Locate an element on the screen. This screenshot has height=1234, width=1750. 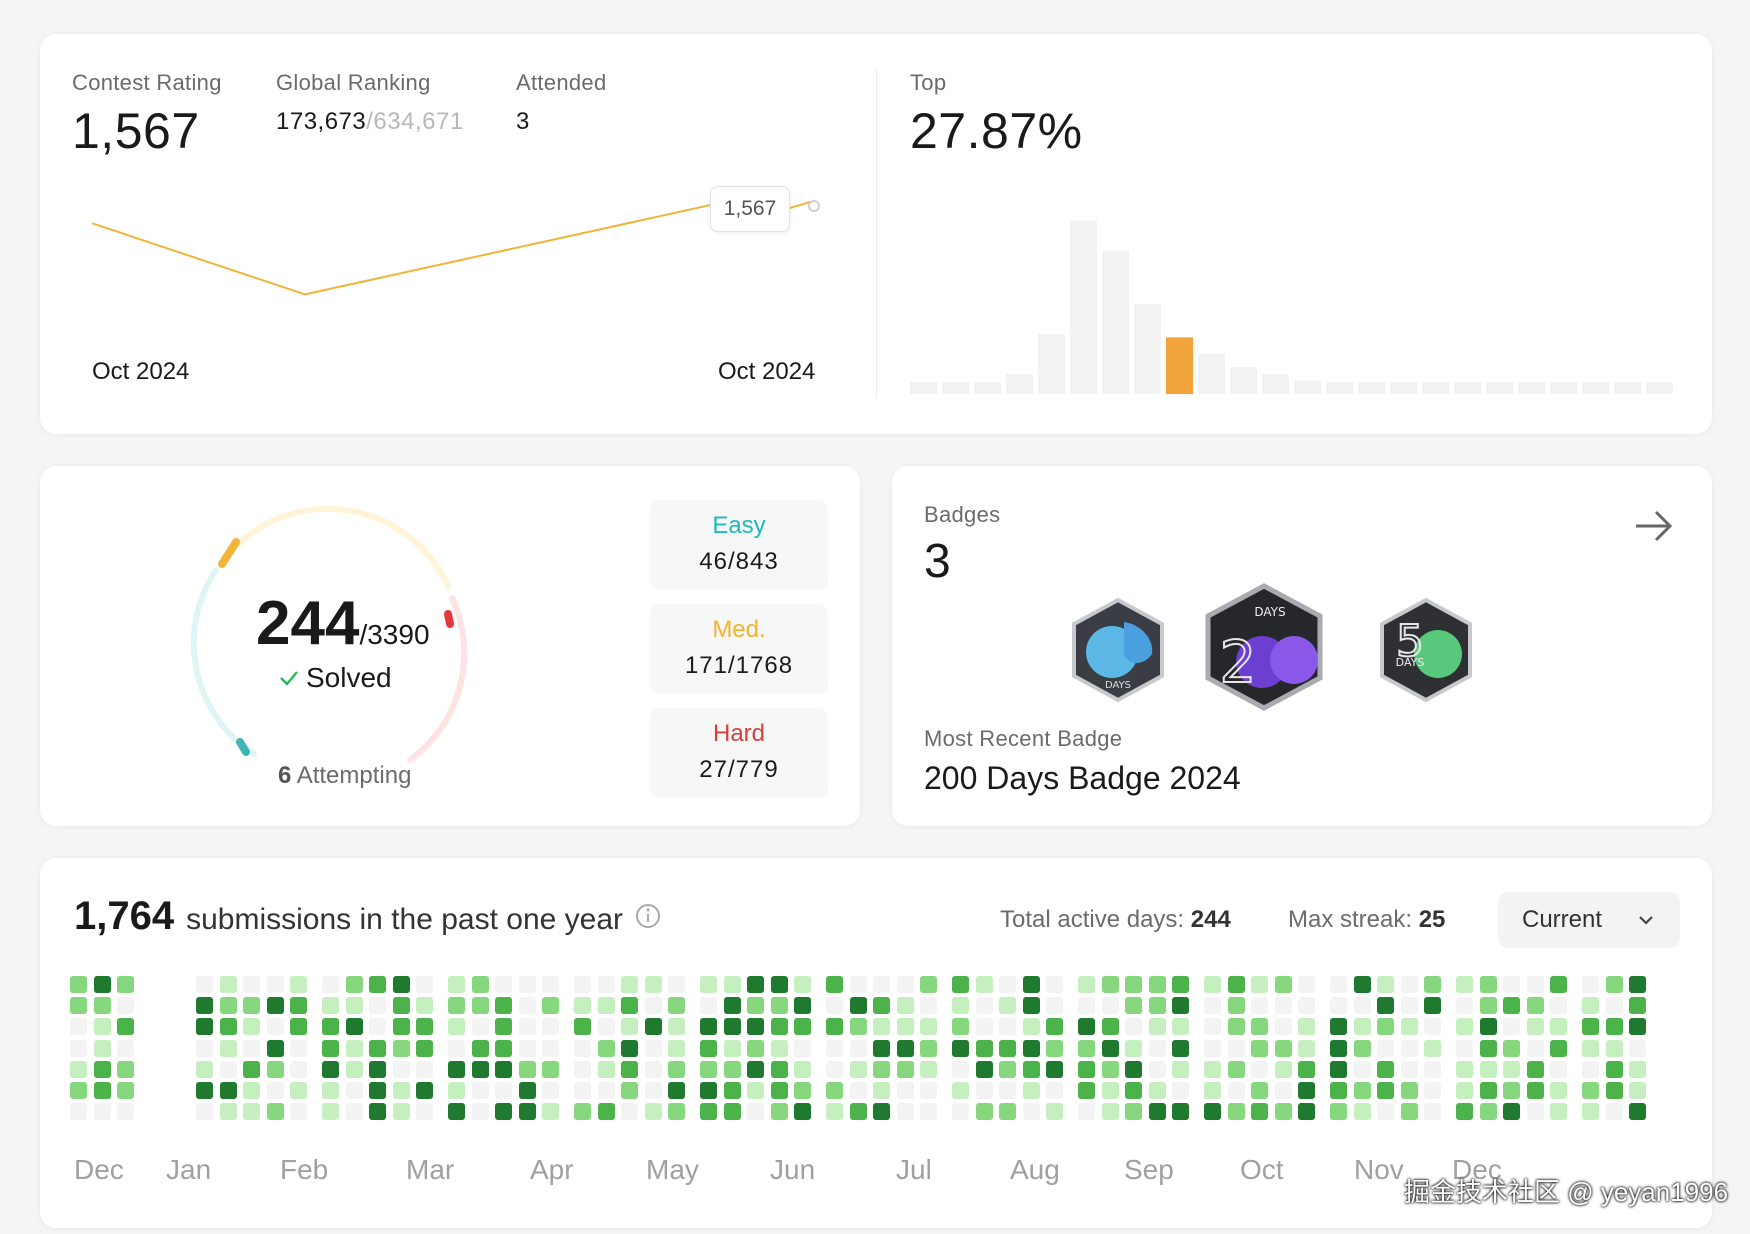
histogram-bar-current is located at coordinates (1179, 365).